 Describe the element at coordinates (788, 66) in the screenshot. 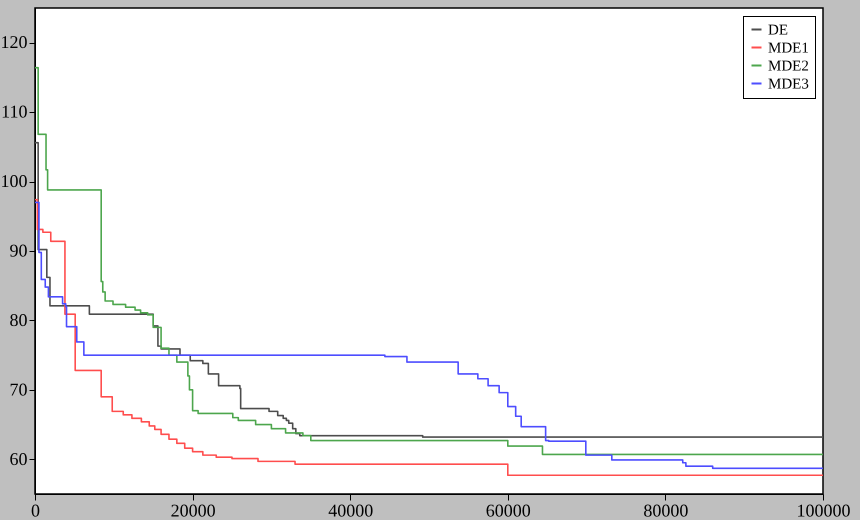

I see `legend-label: MDE2` at that location.